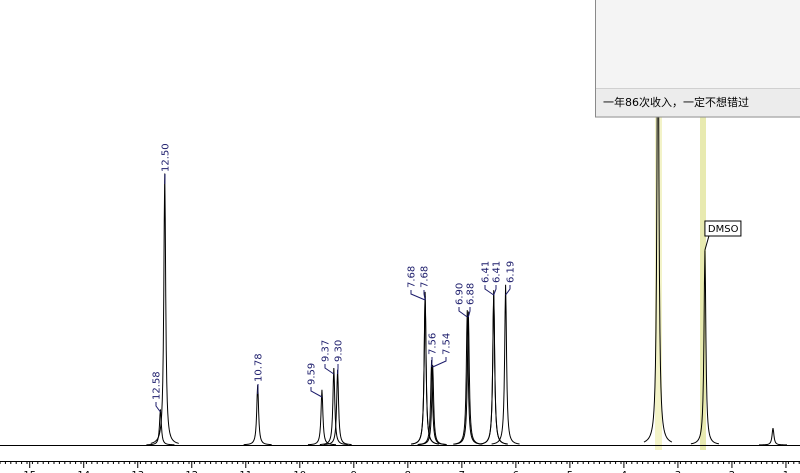  I want to click on x-tick-label: 2, so click(732, 471).